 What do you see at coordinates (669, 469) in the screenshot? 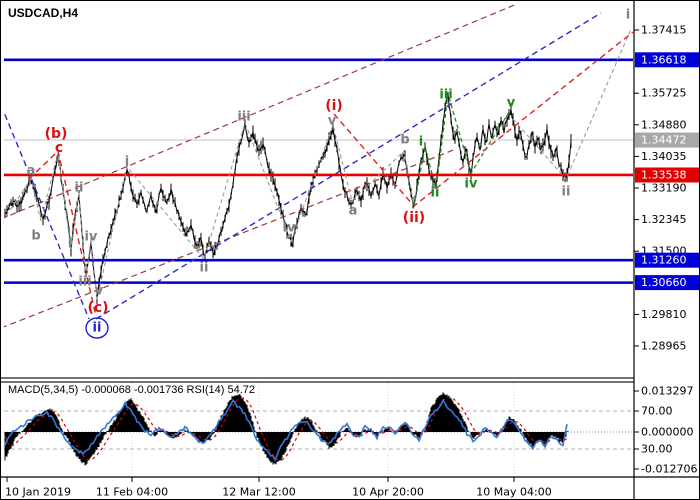
I see `macd-axis-tick-label: -0.012706` at bounding box center [669, 469].